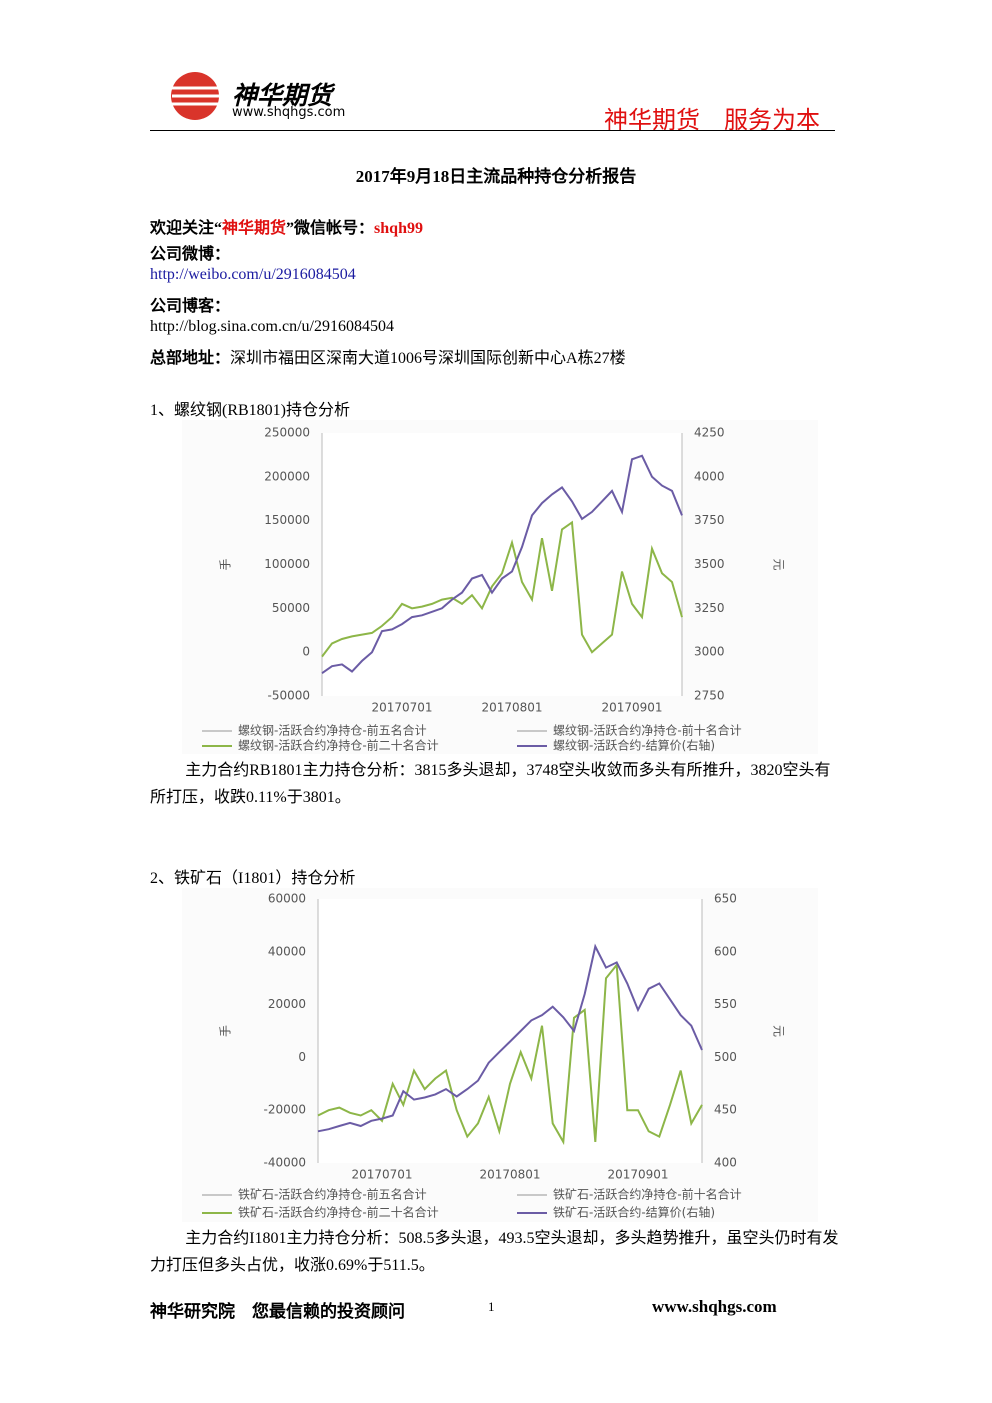 The image size is (992, 1403). What do you see at coordinates (253, 274) in the screenshot?
I see `weibo-link: http://weibo.com/u/2916084504` at bounding box center [253, 274].